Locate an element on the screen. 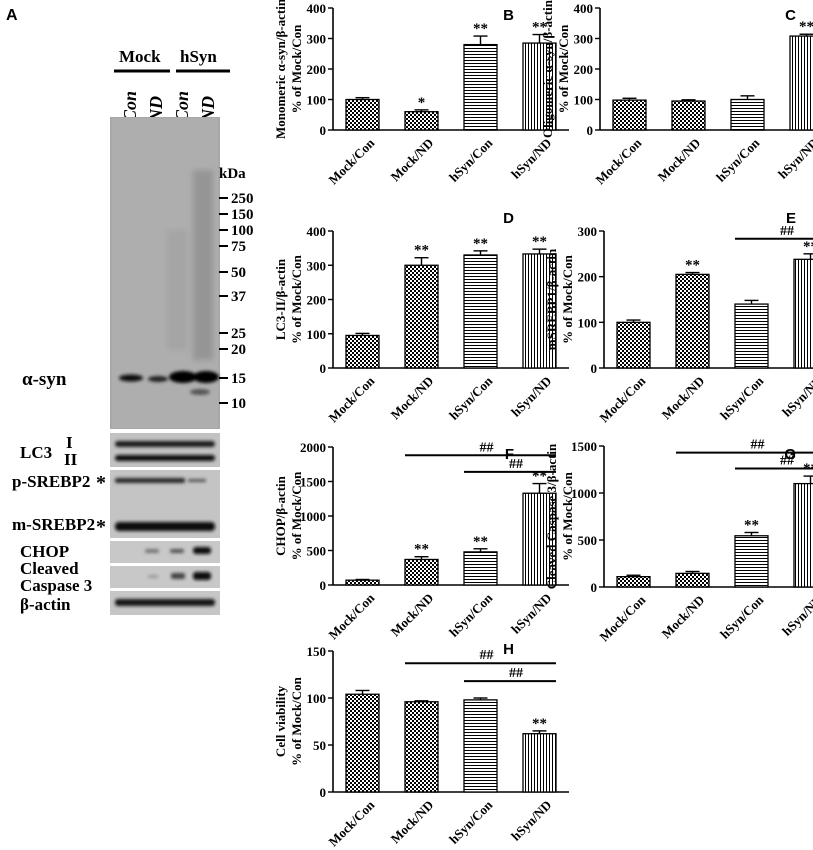 This screenshot has height=850, width=813. x-tick-label-d: Mock/Con is located at coordinates (351, 399).